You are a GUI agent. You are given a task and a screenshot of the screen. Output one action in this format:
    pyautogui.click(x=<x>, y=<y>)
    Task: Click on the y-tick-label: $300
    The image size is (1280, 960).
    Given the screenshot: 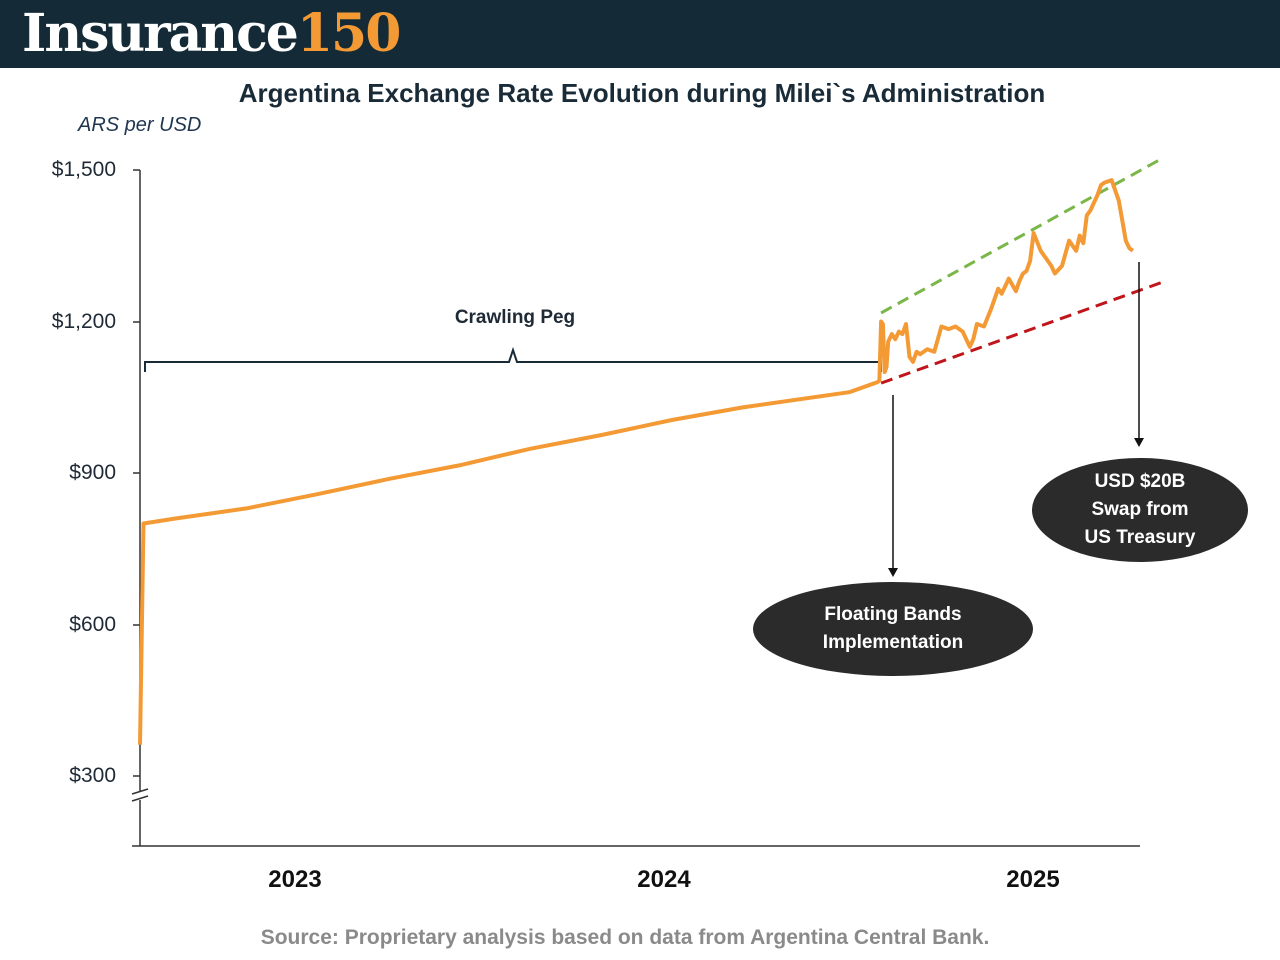 What is the action you would take?
    pyautogui.click(x=92, y=775)
    